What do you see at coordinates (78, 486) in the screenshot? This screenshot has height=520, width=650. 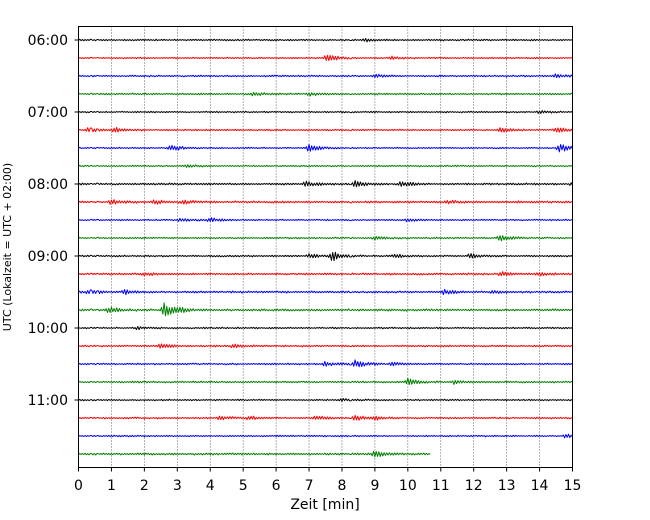 I see `x-tick-label: 0` at bounding box center [78, 486].